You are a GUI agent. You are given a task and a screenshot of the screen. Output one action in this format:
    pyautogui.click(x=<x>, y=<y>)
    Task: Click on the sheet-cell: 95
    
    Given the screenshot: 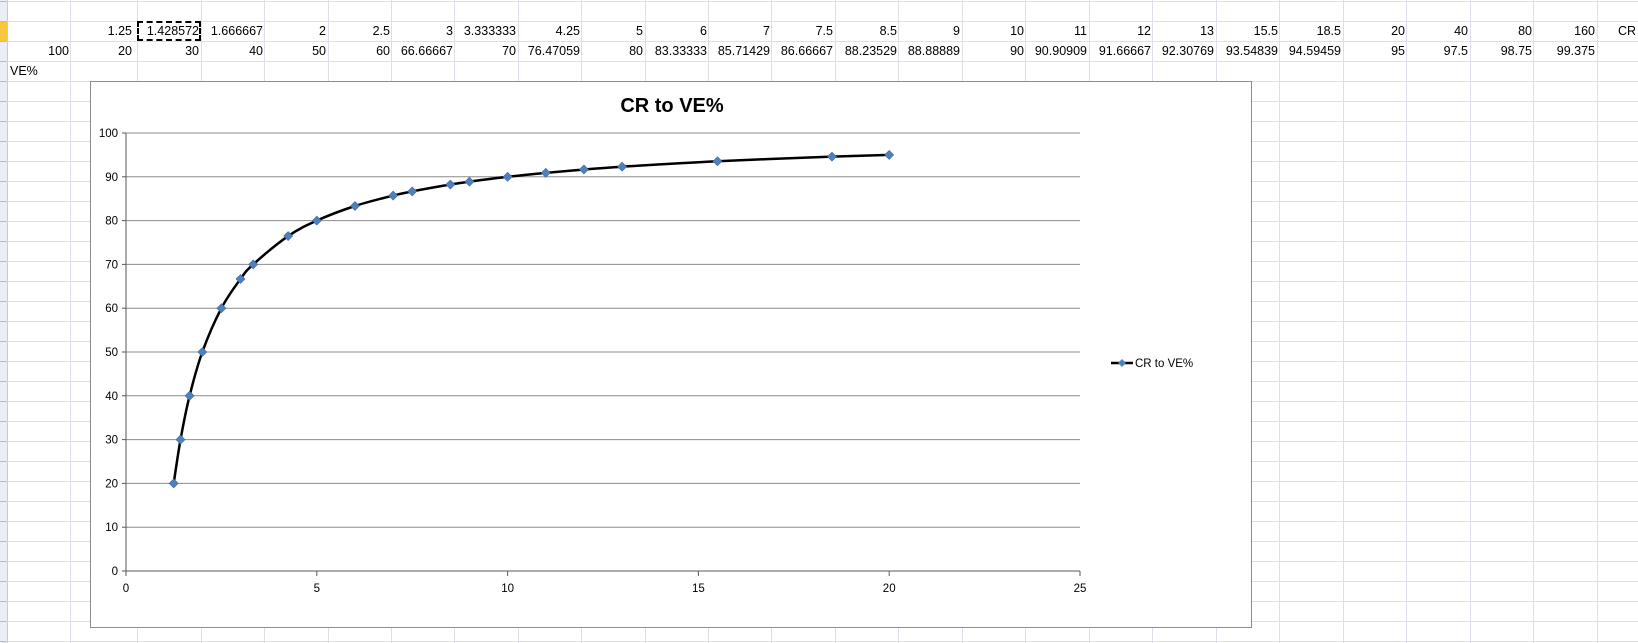 What is the action you would take?
    pyautogui.click(x=1398, y=51)
    